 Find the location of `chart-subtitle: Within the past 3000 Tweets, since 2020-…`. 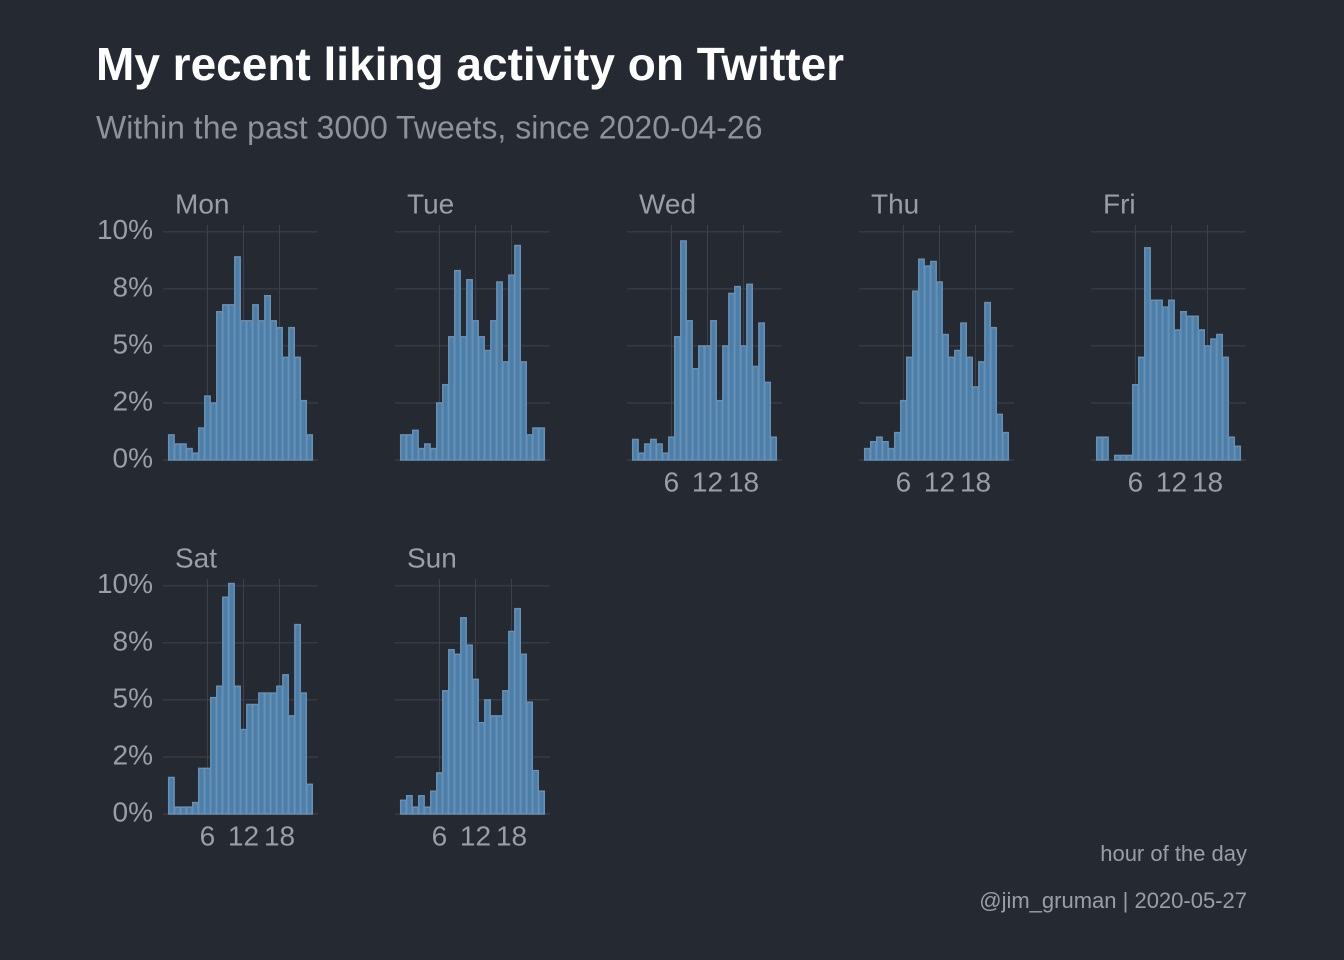

chart-subtitle: Within the past 3000 Tweets, since 2020-… is located at coordinates (429, 127).